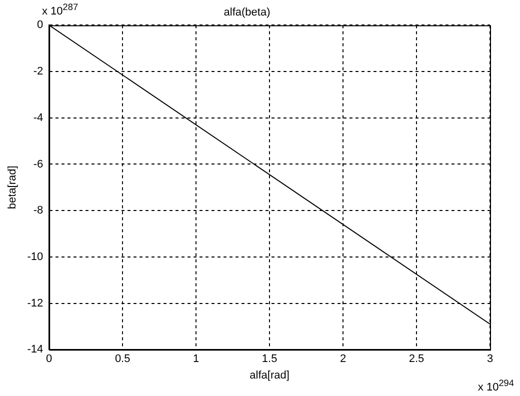  I want to click on y-tick-label: -4, so click(38, 118).